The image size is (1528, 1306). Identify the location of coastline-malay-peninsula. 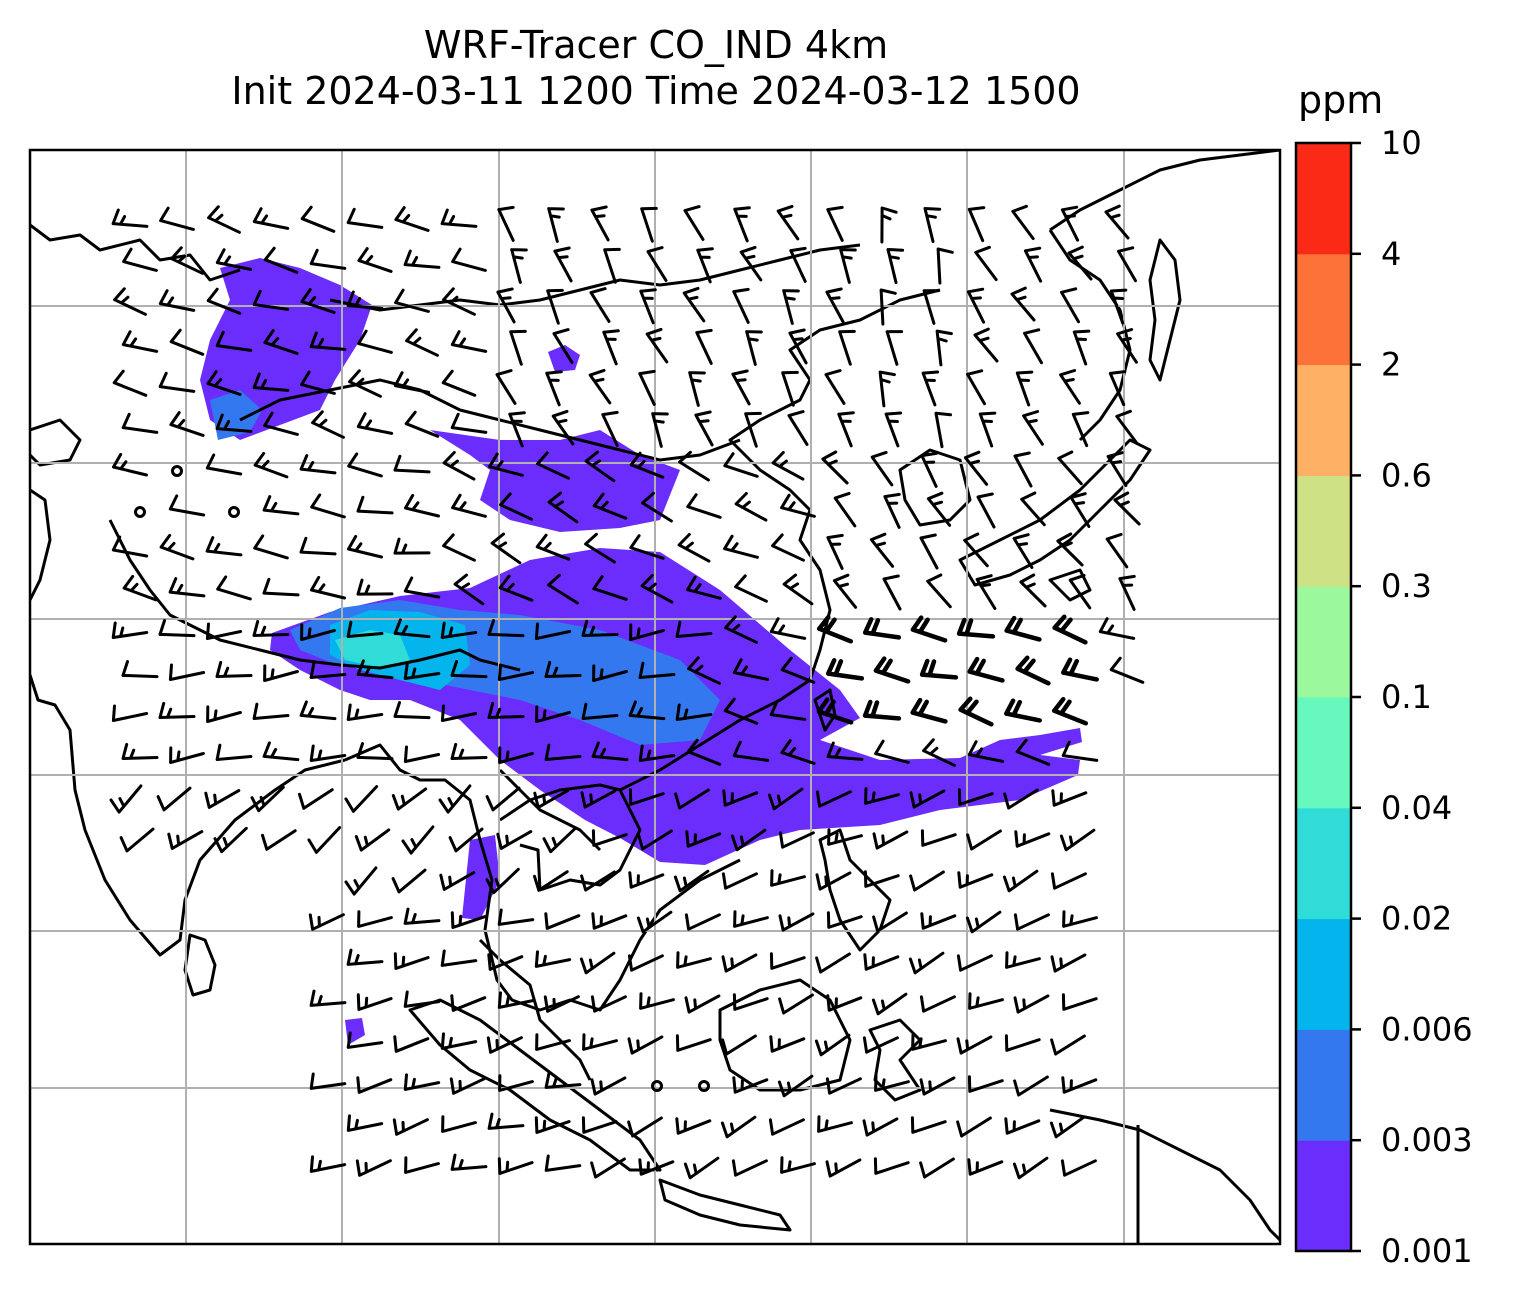
(535, 1009).